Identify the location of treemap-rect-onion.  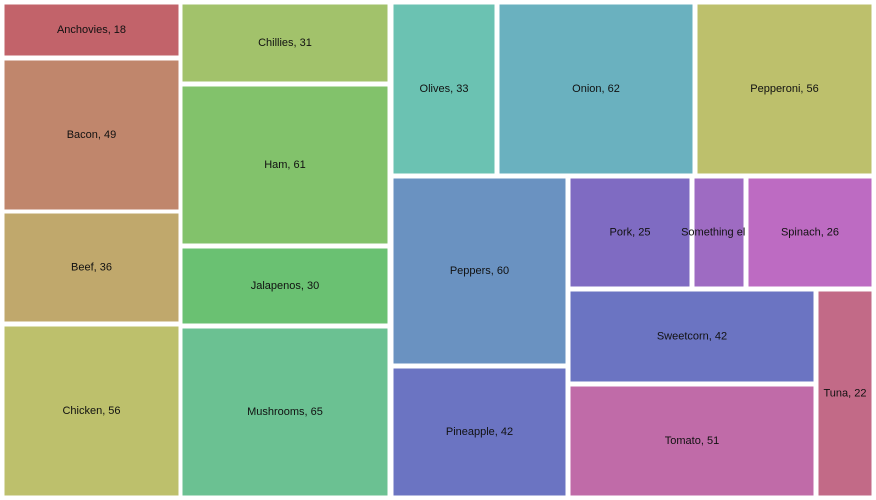
(596, 89).